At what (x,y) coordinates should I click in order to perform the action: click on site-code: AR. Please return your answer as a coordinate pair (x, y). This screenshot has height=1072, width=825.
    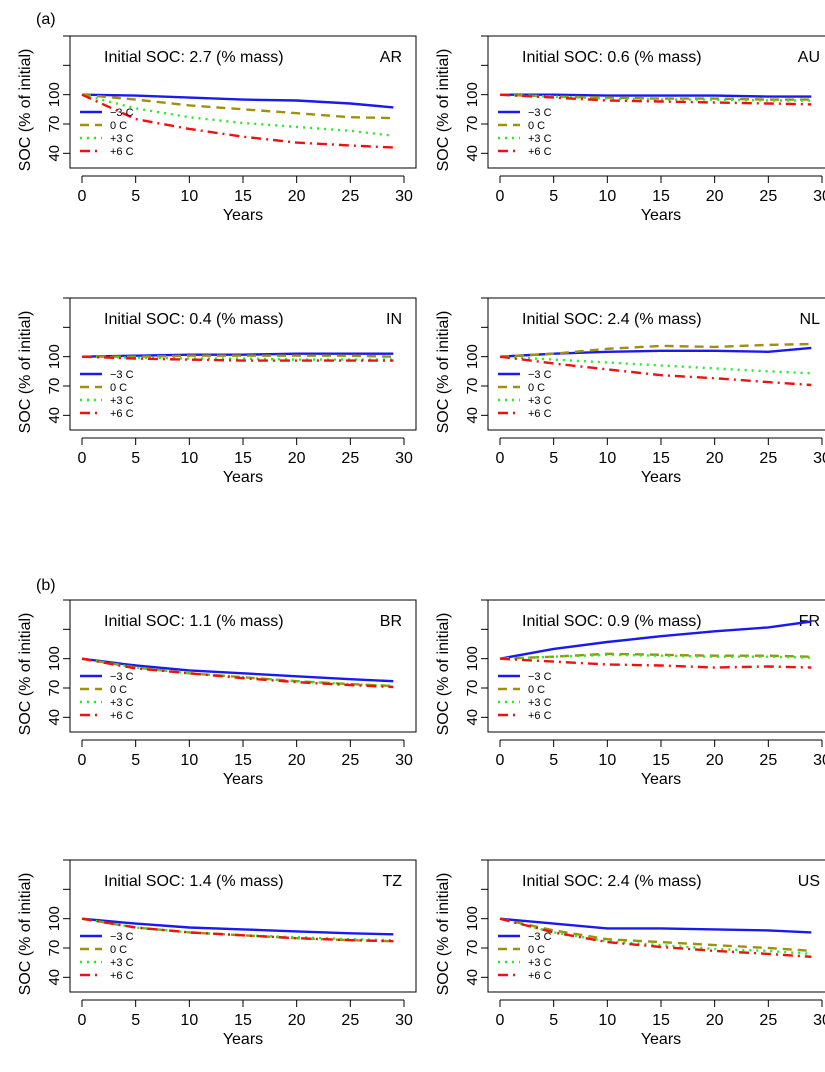
    Looking at the image, I should click on (391, 57).